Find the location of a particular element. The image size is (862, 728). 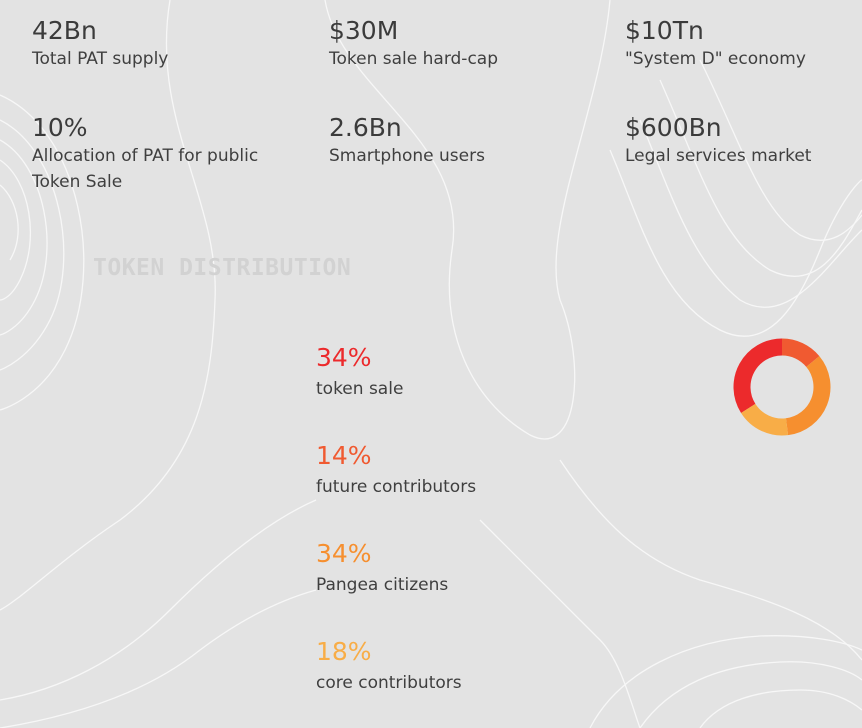

stat-value: $10Tn is located at coordinates (664, 30).